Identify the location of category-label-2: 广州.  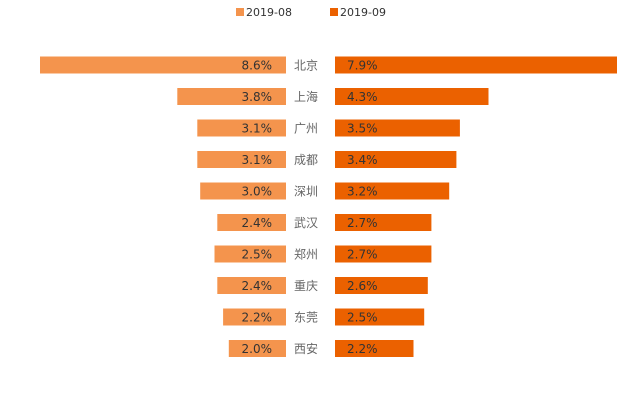
(306, 129).